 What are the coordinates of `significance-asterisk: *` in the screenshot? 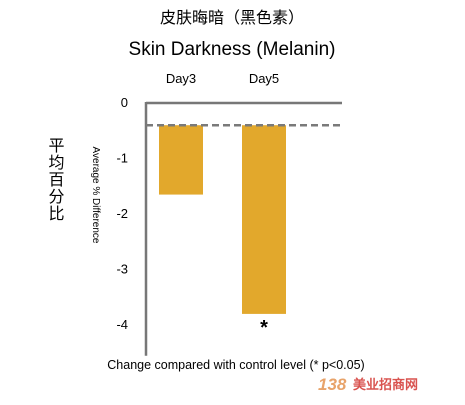 It's located at (264, 328).